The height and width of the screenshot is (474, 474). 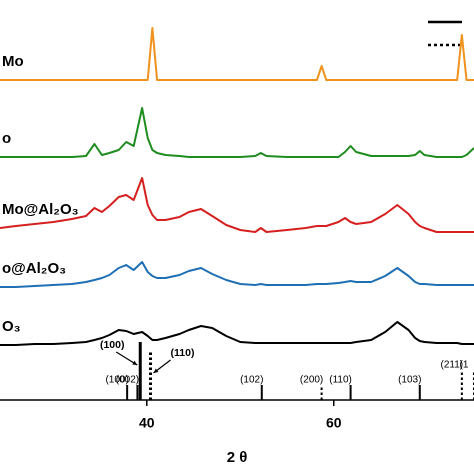 What do you see at coordinates (6, 138) in the screenshot?
I see `series-label: o` at bounding box center [6, 138].